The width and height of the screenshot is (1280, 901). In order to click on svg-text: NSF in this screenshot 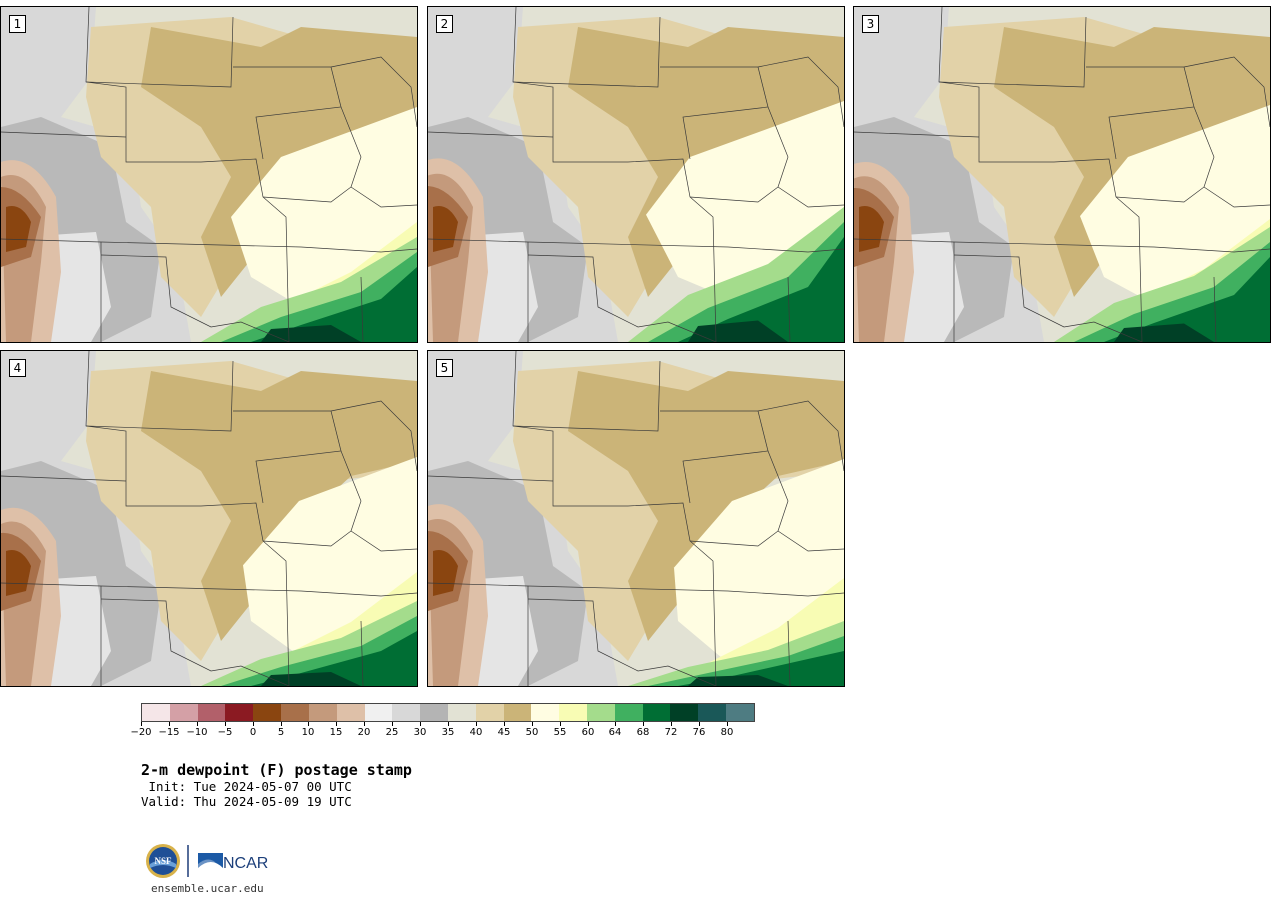, I will do `click(163, 861)`.